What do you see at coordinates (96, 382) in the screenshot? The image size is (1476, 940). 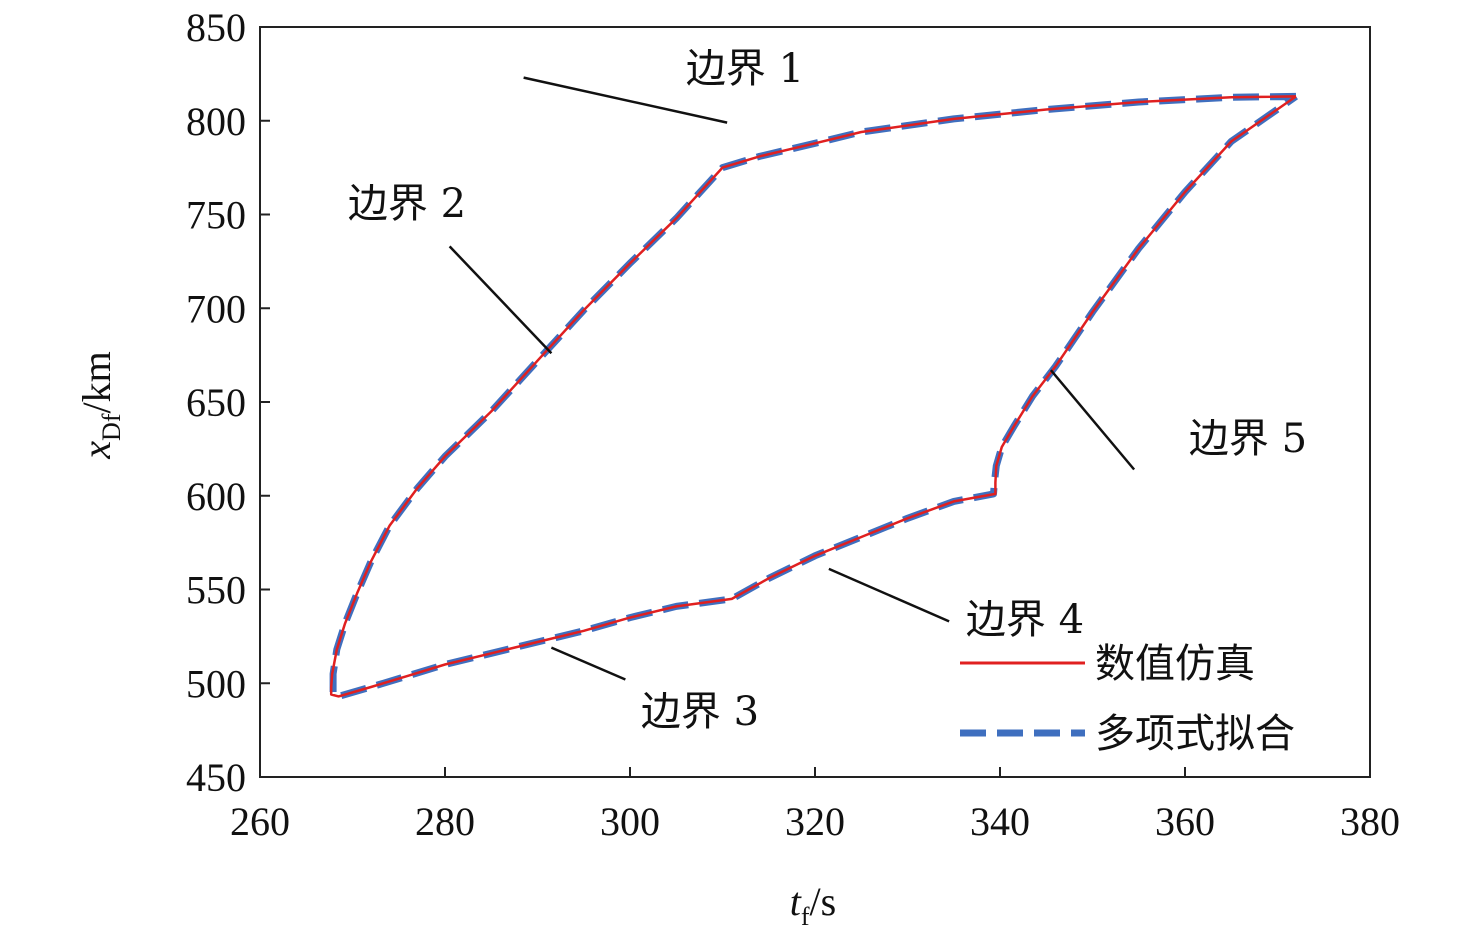 I see `y-axis-title-unit: /km` at bounding box center [96, 382].